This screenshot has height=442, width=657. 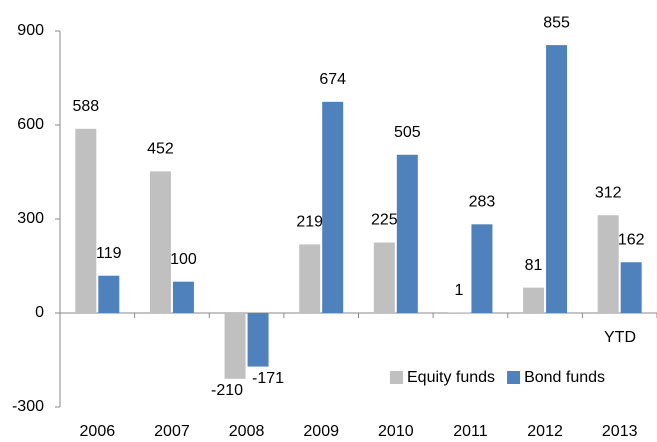 I want to click on annotation: YTD, so click(x=620, y=337).